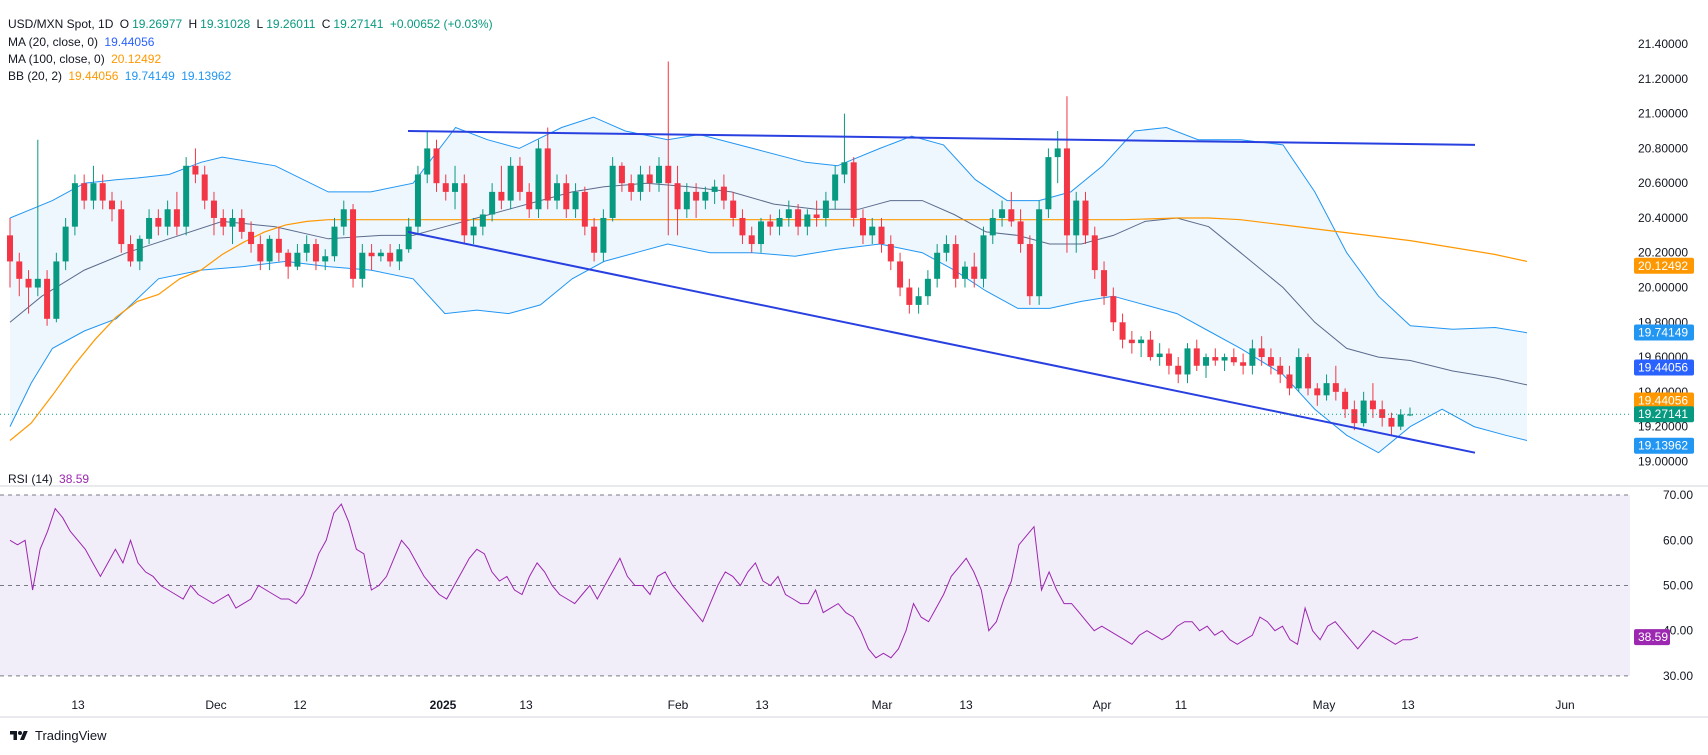 This screenshot has height=755, width=1708. What do you see at coordinates (50, 479) in the screenshot?
I see `rsi-legend: RSI (14) 38.59` at bounding box center [50, 479].